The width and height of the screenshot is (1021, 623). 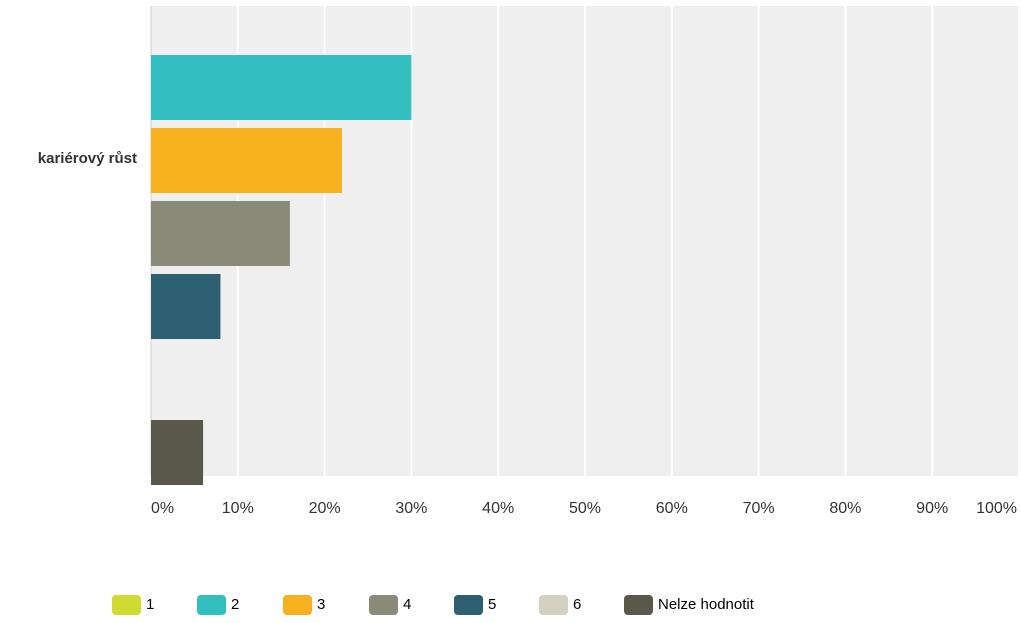 I want to click on x-tick-label: 20%, so click(x=325, y=508).